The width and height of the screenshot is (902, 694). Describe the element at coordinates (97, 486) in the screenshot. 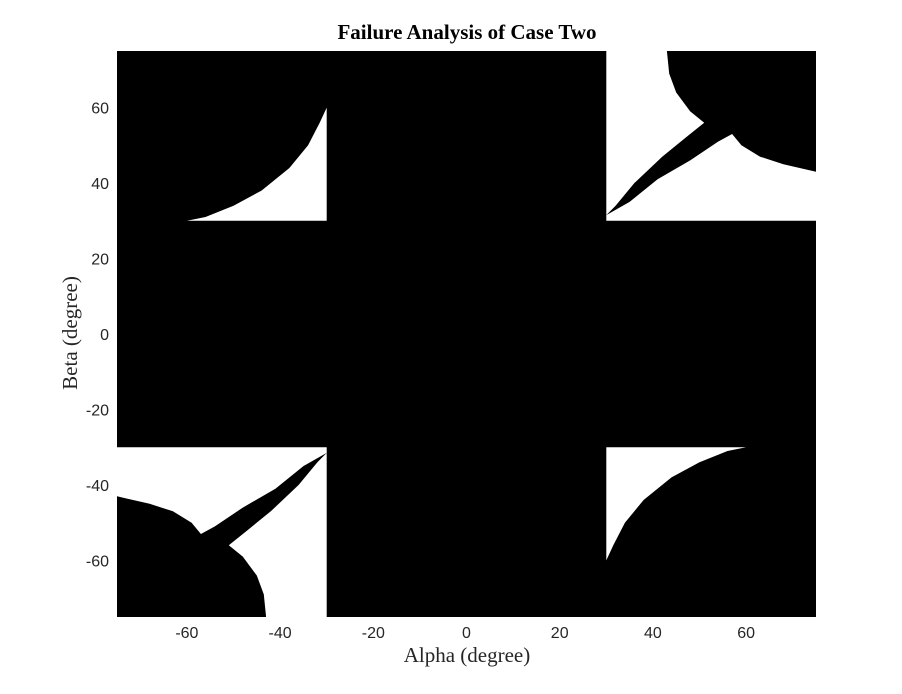

I see `y-tick-label: -40` at that location.